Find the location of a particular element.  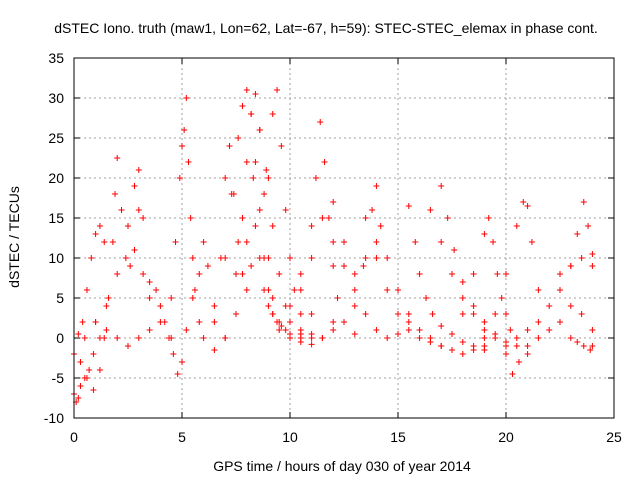

y-tick-label: -5 is located at coordinates (58, 378).